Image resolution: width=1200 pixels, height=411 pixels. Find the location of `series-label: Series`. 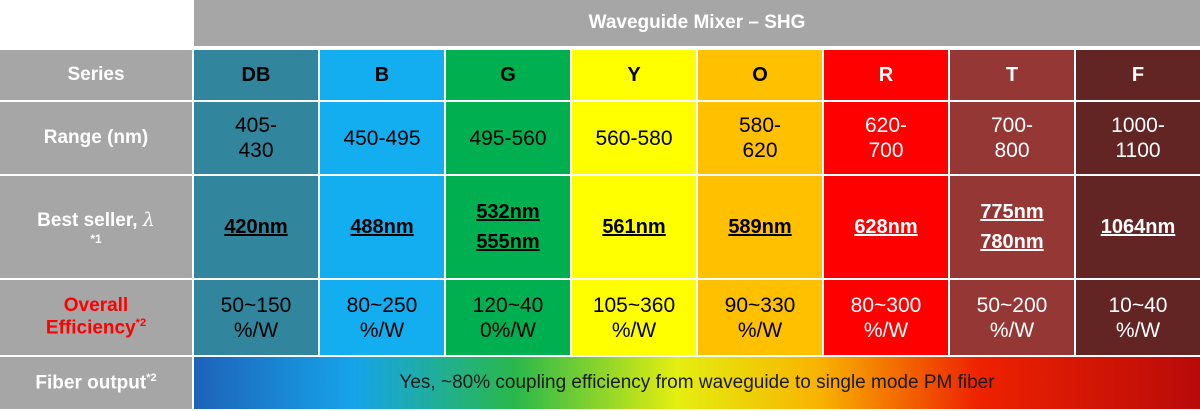

series-label: Series is located at coordinates (97, 75).